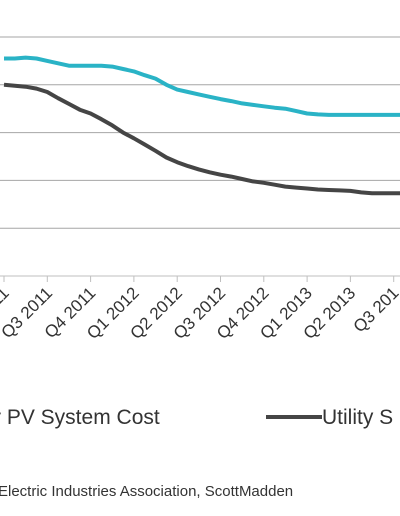 The image size is (400, 516). Describe the element at coordinates (357, 417) in the screenshot. I see `legend-label-series-2: Utility S` at that location.